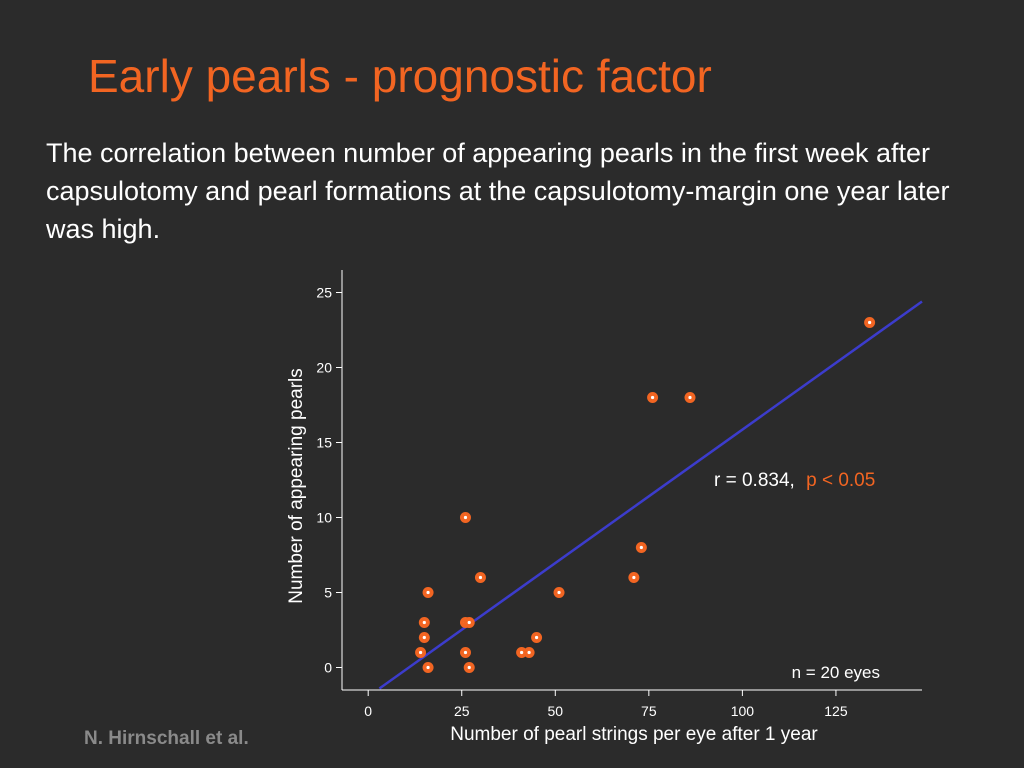  What do you see at coordinates (743, 711) in the screenshot?
I see `x-tick-label: 100` at bounding box center [743, 711].